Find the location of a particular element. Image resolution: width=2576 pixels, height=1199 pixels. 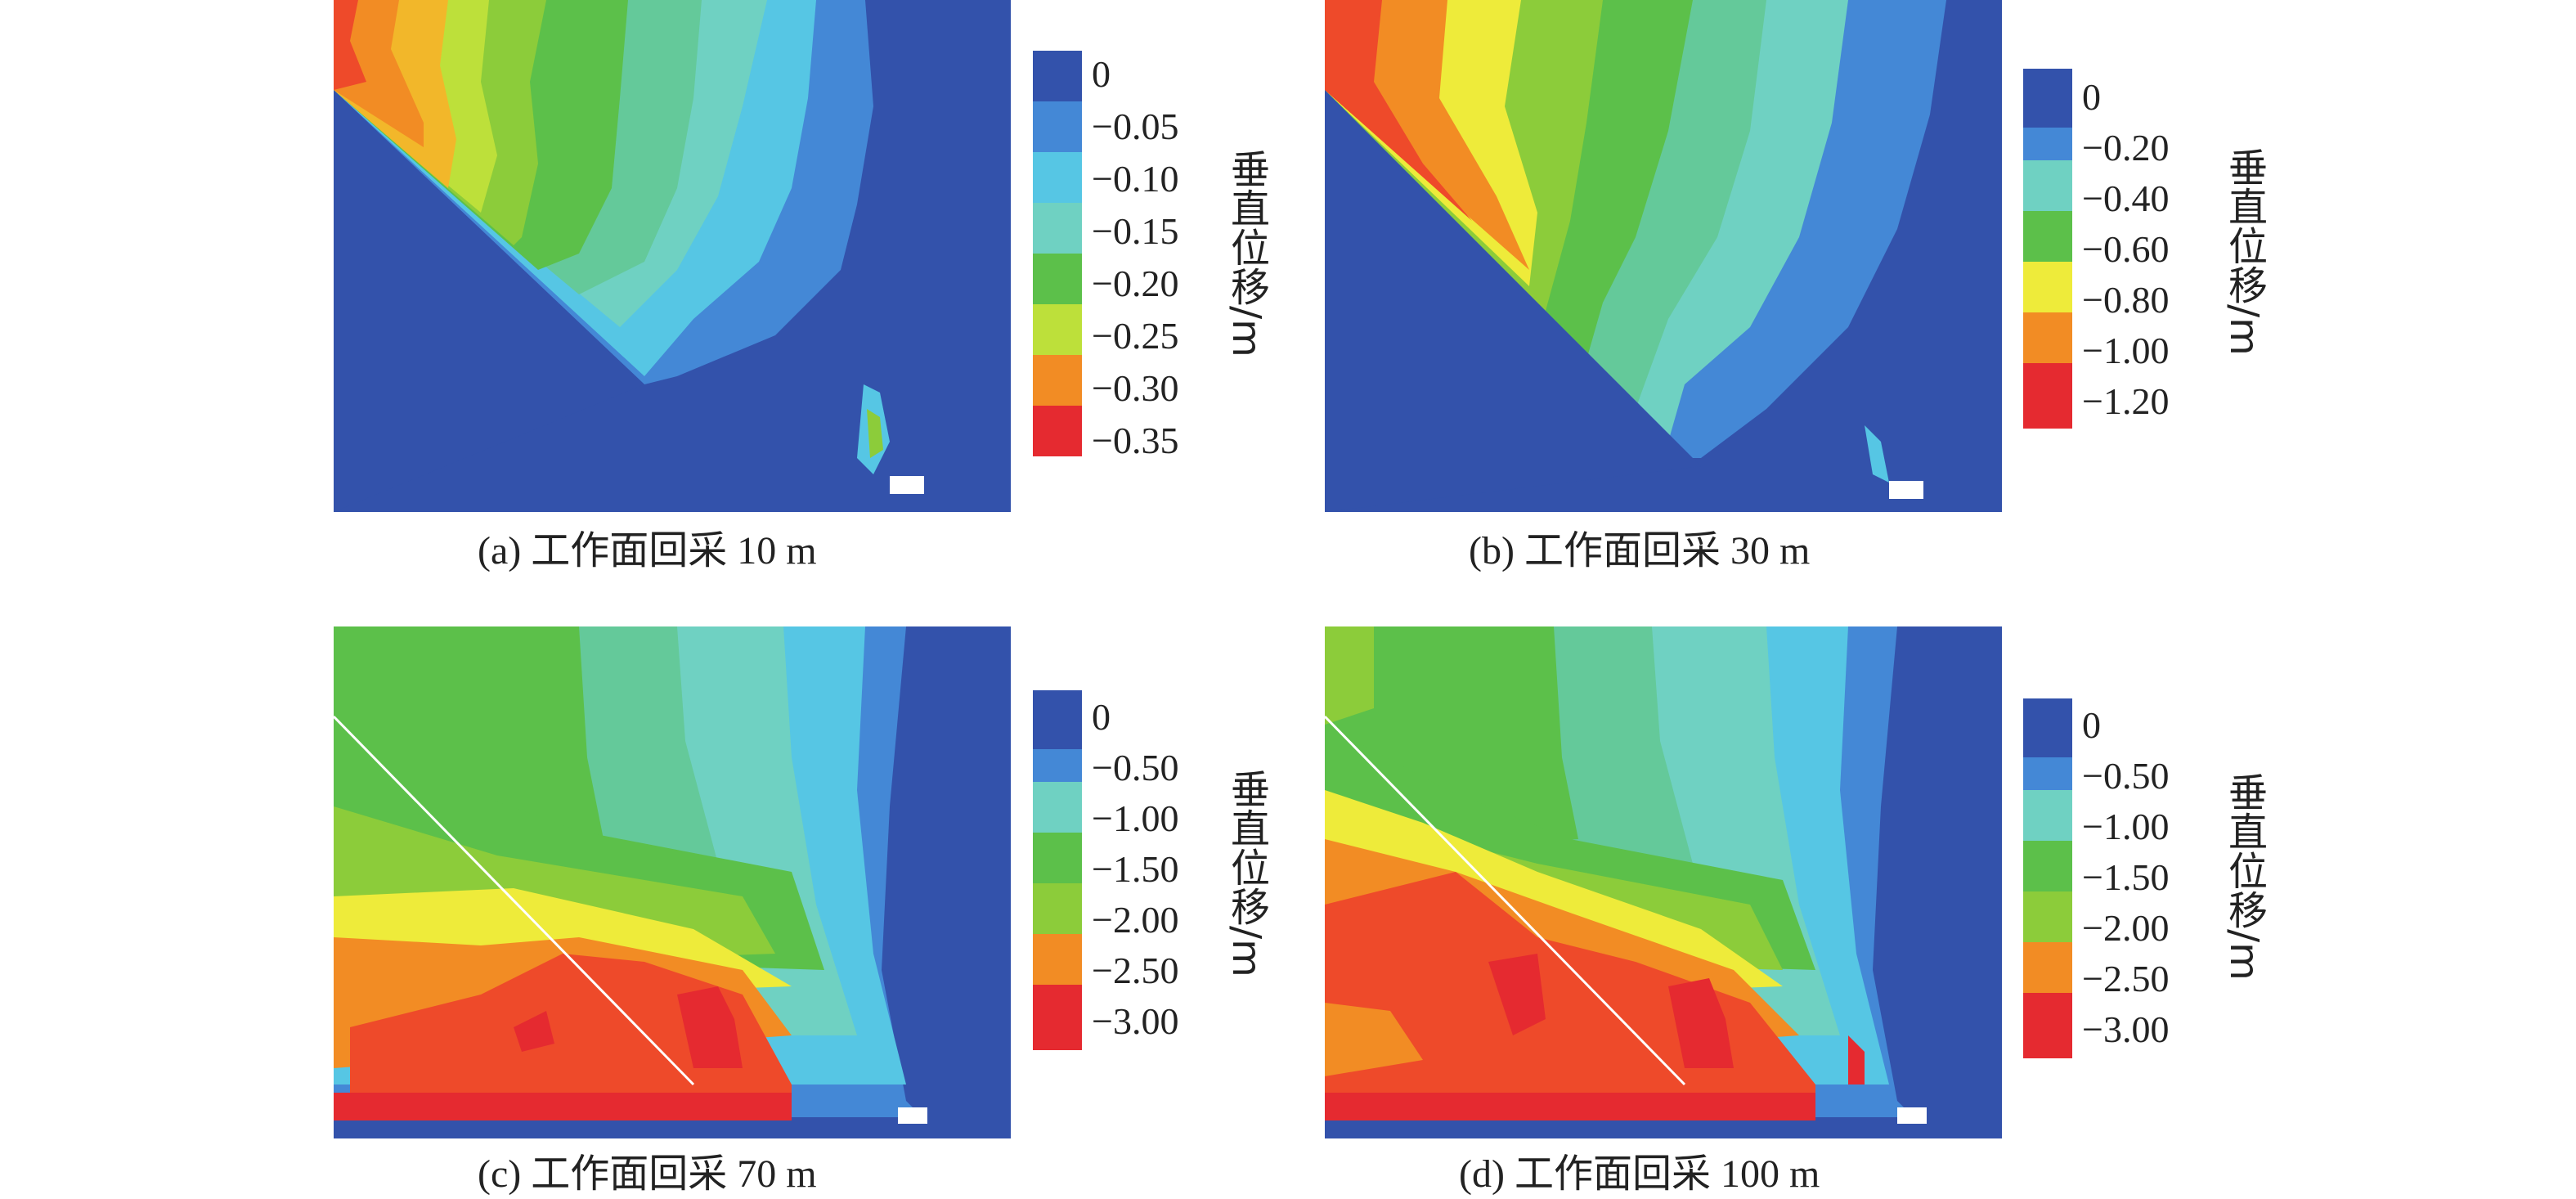

legend-d: 0 −0.50 −1.00 −1.50 −2.00 −2.50 −3.00 is located at coordinates (2113, 878).